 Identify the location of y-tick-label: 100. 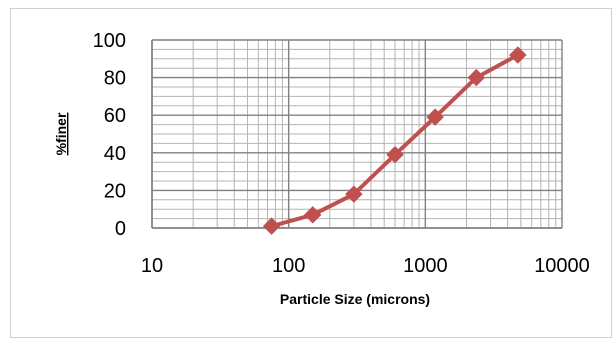
(109, 41).